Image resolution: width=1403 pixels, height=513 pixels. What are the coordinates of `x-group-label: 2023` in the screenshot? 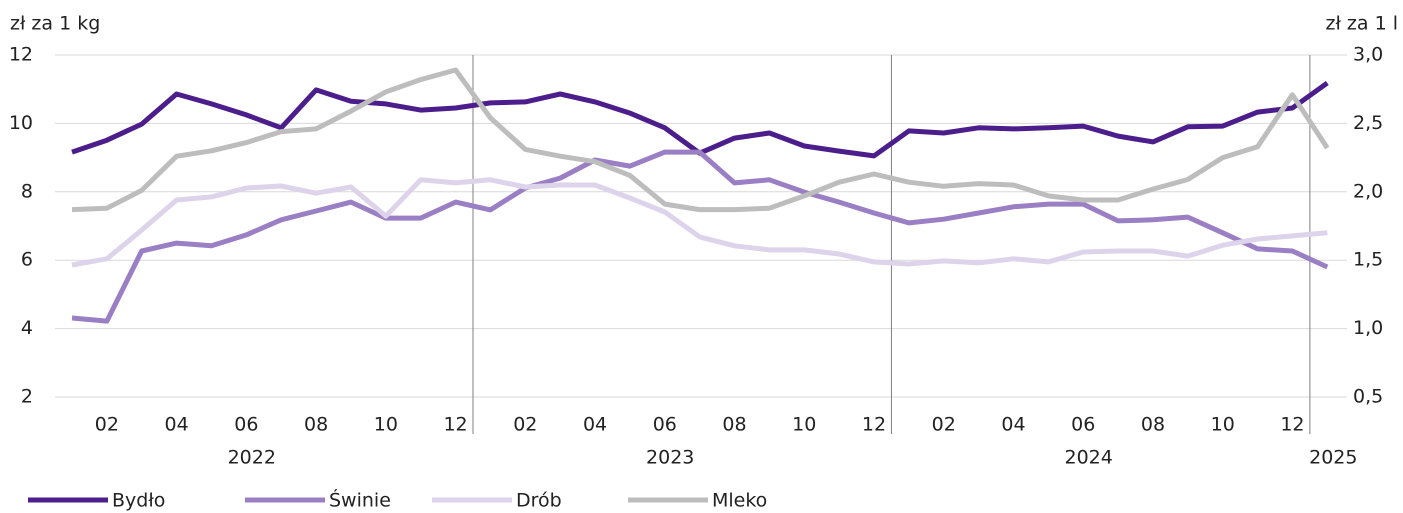 It's located at (670, 458).